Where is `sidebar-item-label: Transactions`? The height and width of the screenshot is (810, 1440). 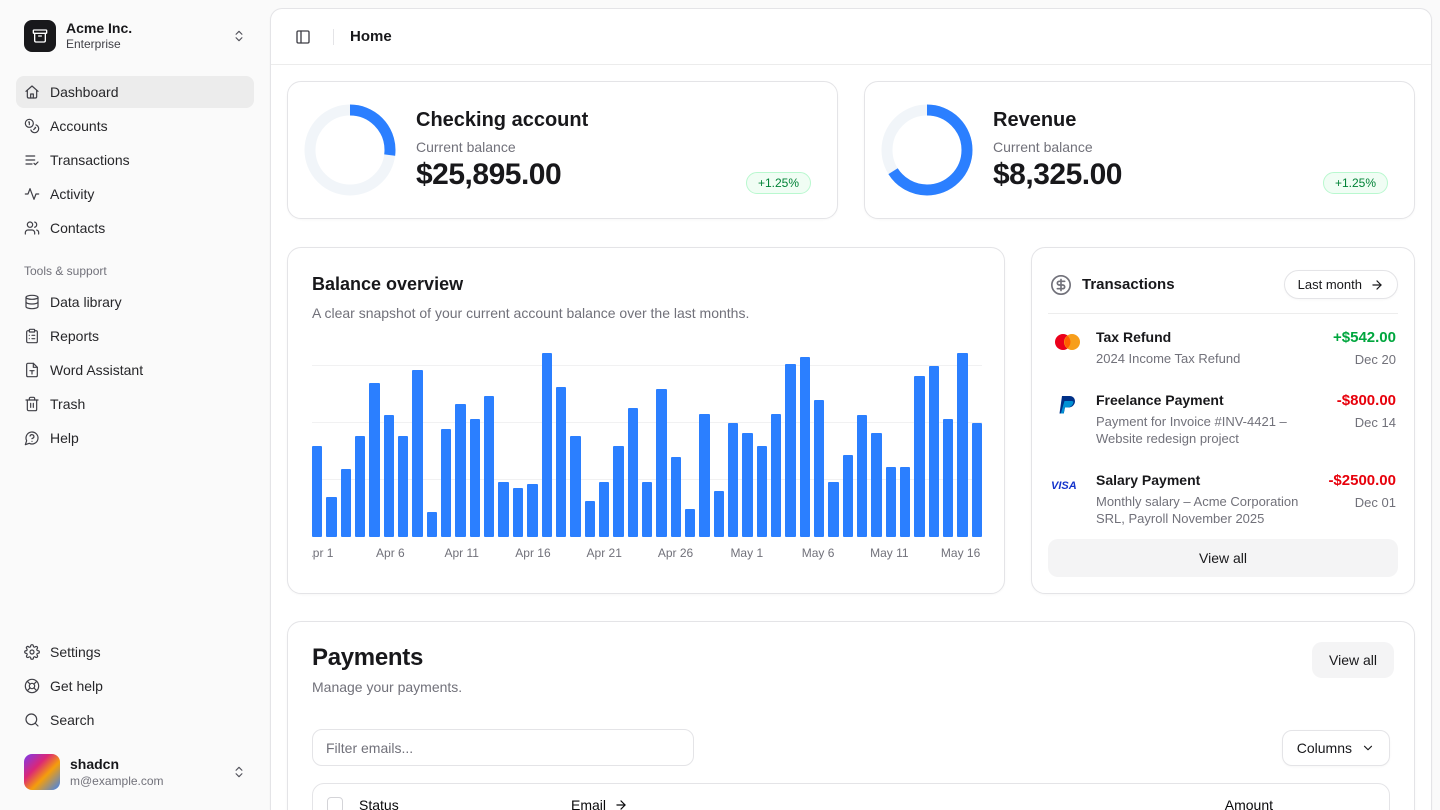
sidebar-item-label: Transactions is located at coordinates (90, 160).